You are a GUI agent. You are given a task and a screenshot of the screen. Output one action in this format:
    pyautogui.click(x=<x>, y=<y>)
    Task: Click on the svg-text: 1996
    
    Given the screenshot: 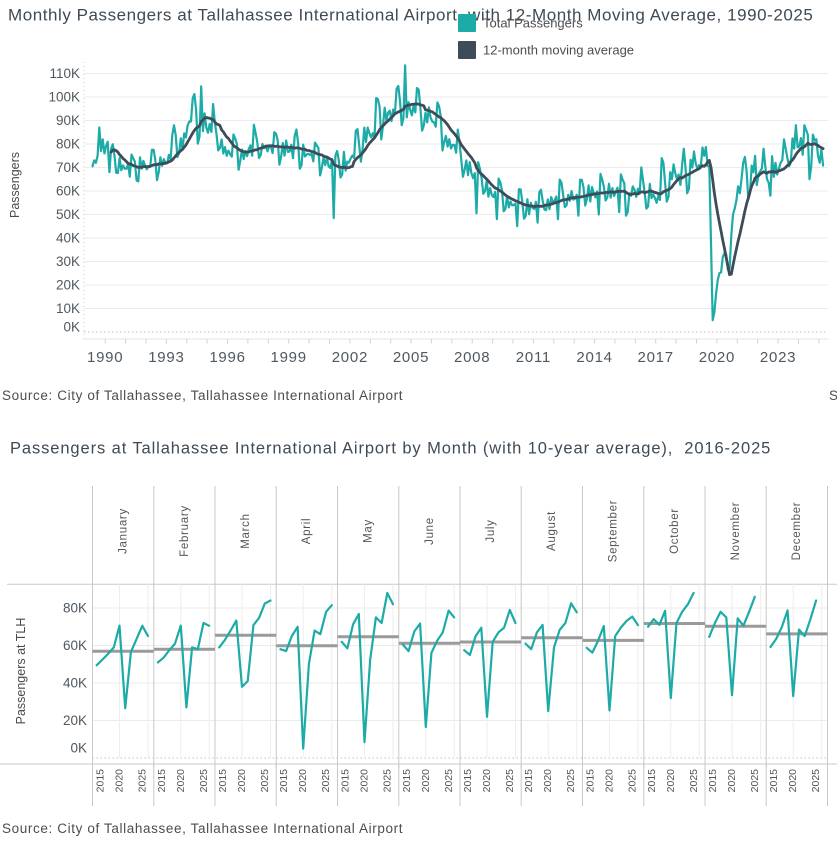 What is the action you would take?
    pyautogui.click(x=227, y=357)
    